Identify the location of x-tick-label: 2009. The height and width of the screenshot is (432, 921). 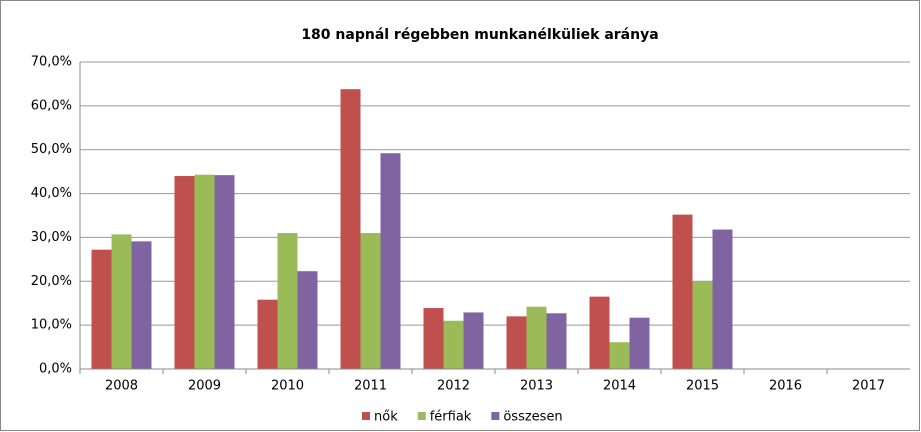
(204, 386).